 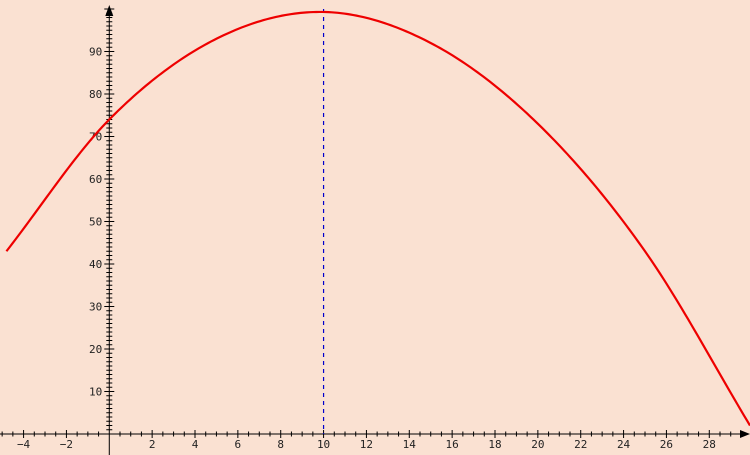 I want to click on y-tick-labels: 10 20 30 40 50 60 70 80 90, so click(x=95, y=222).